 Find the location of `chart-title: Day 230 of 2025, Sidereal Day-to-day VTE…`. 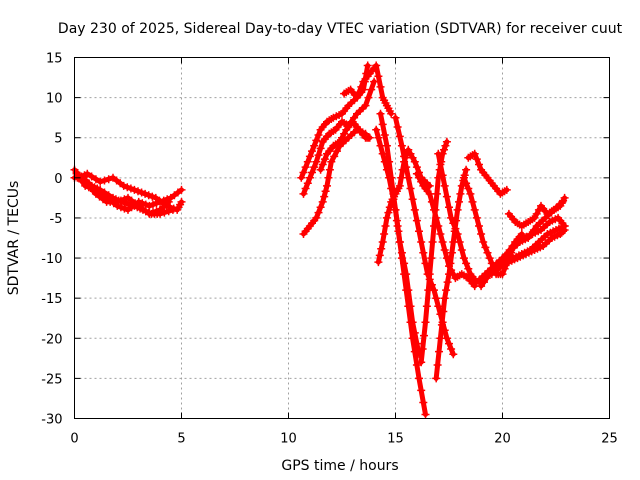

chart-title: Day 230 of 2025, Sidereal Day-to-day VTE… is located at coordinates (340, 29).